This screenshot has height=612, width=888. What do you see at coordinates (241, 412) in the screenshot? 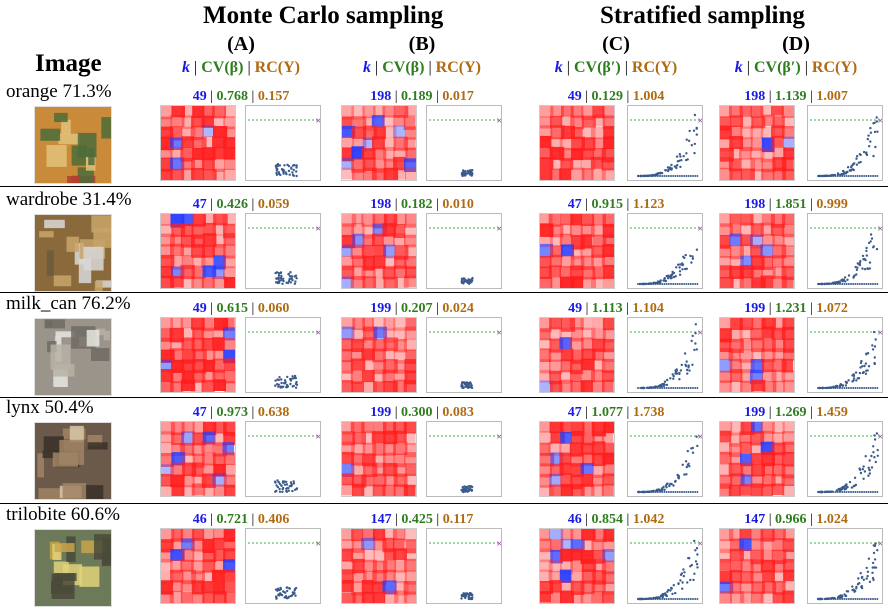
I see `cell-stats: 47 | 0.973 | 0.638` at bounding box center [241, 412].